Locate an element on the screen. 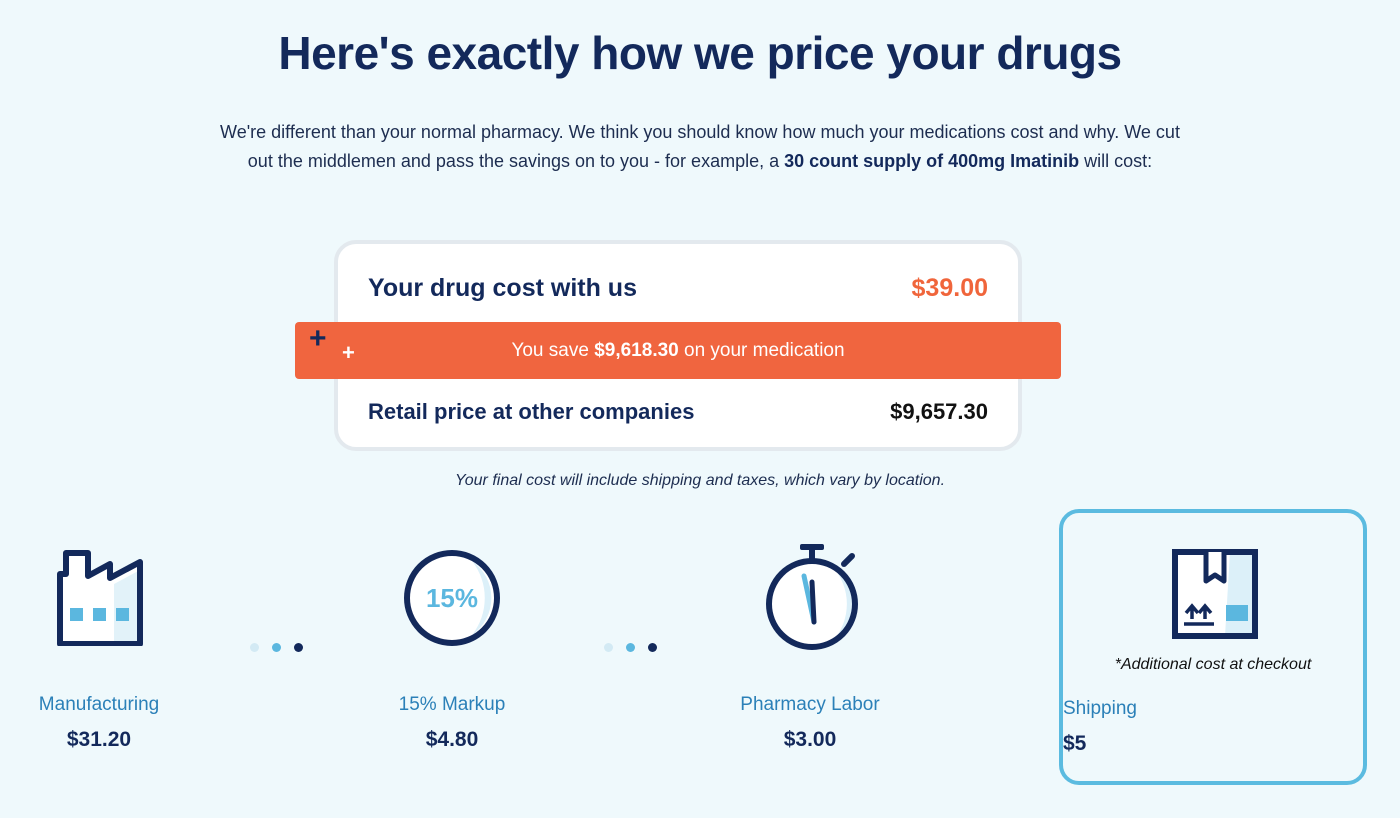 The height and width of the screenshot is (818, 1400). breakdown-markup: 15% 15% Markup $4.80 is located at coordinates (452, 650).